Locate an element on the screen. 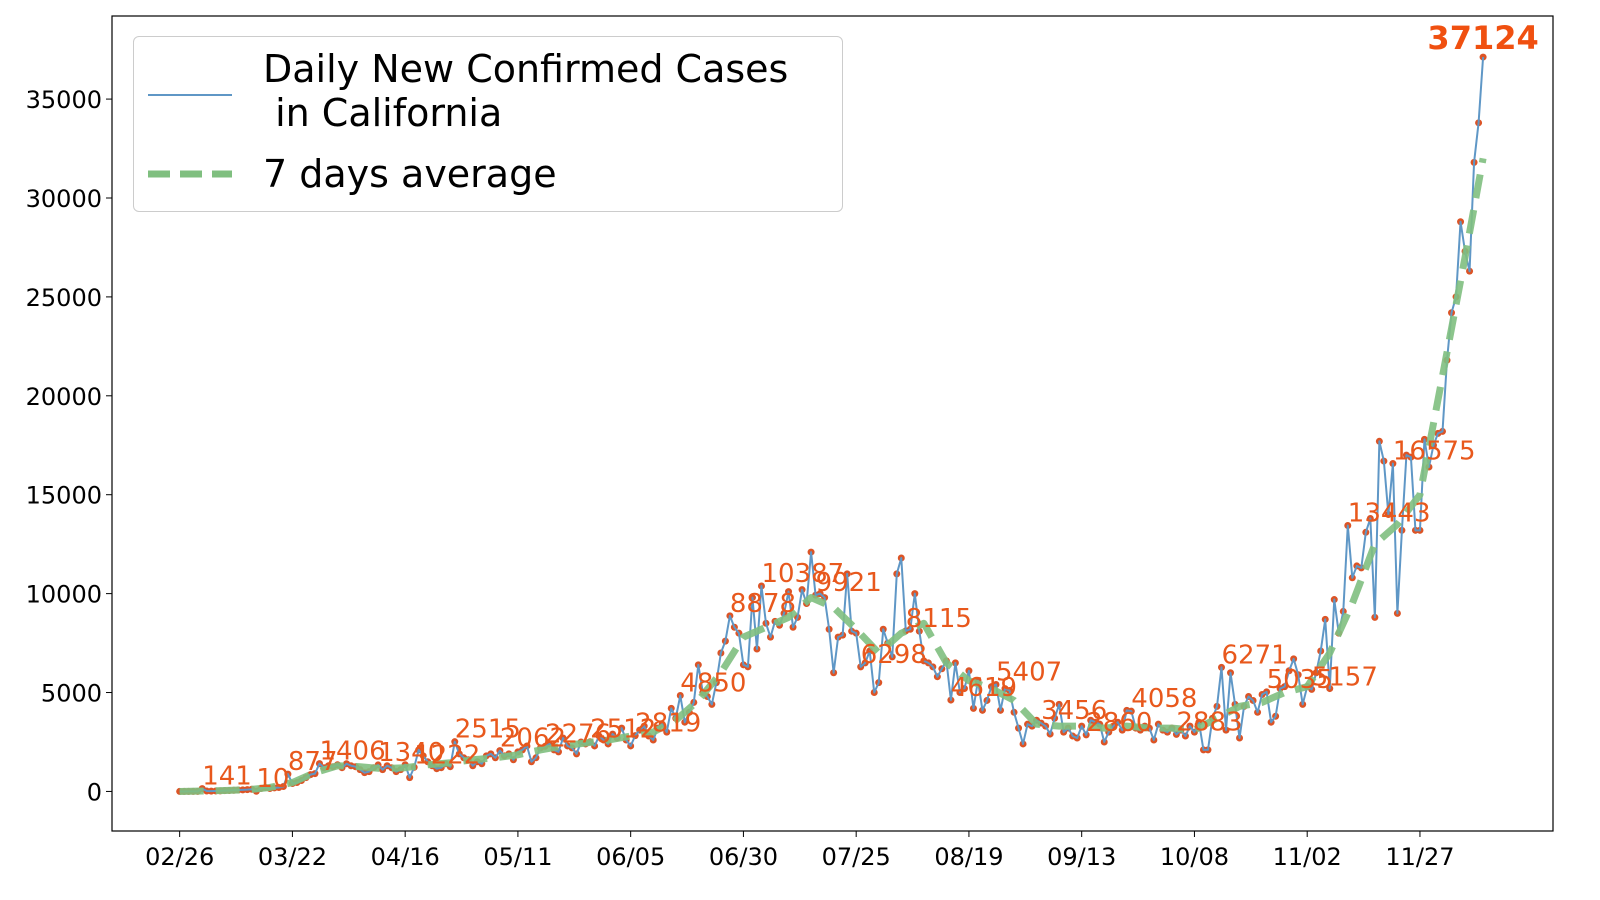 The height and width of the screenshot is (900, 1600). annotation: 8878 is located at coordinates (763, 604).